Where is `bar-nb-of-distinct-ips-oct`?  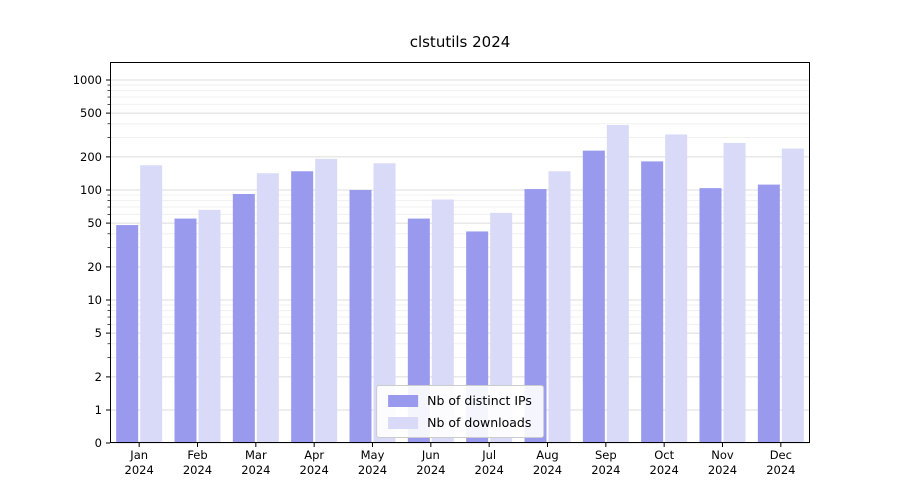 bar-nb-of-distinct-ips-oct is located at coordinates (652, 302).